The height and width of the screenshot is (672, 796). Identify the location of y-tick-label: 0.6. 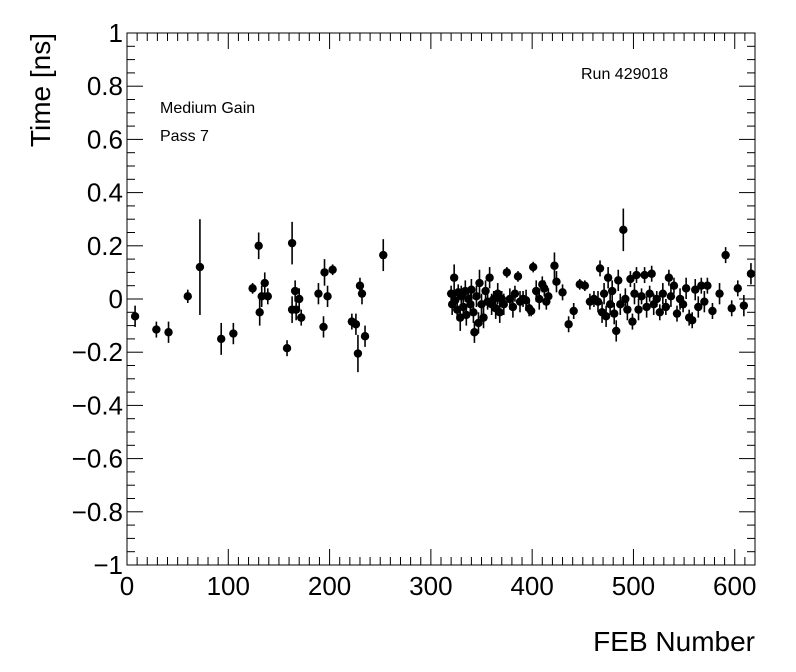
(105, 139).